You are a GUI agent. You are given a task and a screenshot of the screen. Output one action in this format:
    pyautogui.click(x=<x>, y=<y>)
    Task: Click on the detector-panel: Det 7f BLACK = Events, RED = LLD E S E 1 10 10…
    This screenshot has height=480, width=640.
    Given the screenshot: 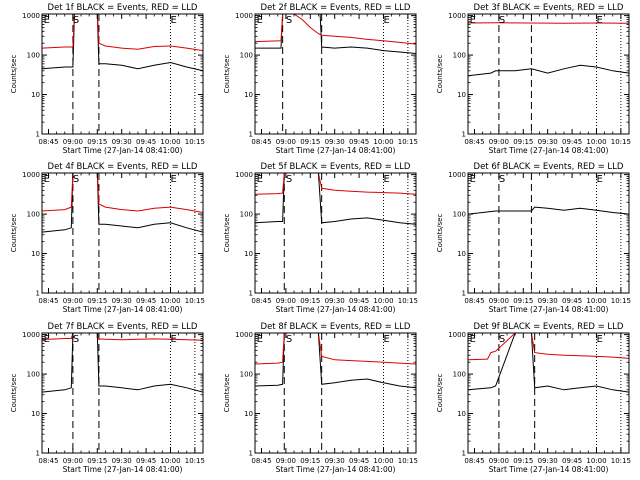 What is the action you would take?
    pyautogui.click(x=107, y=398)
    